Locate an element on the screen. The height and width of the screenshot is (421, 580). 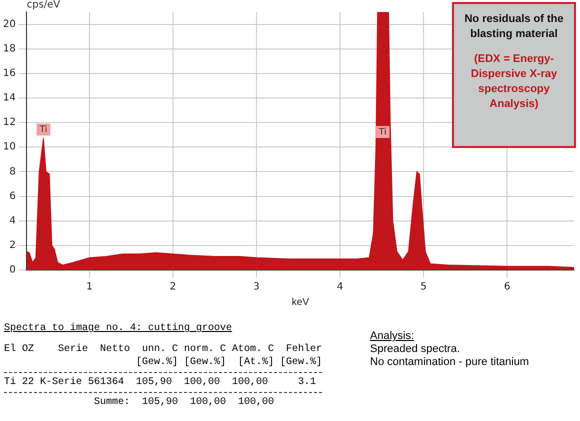
x-tick-label: 3 is located at coordinates (256, 287).